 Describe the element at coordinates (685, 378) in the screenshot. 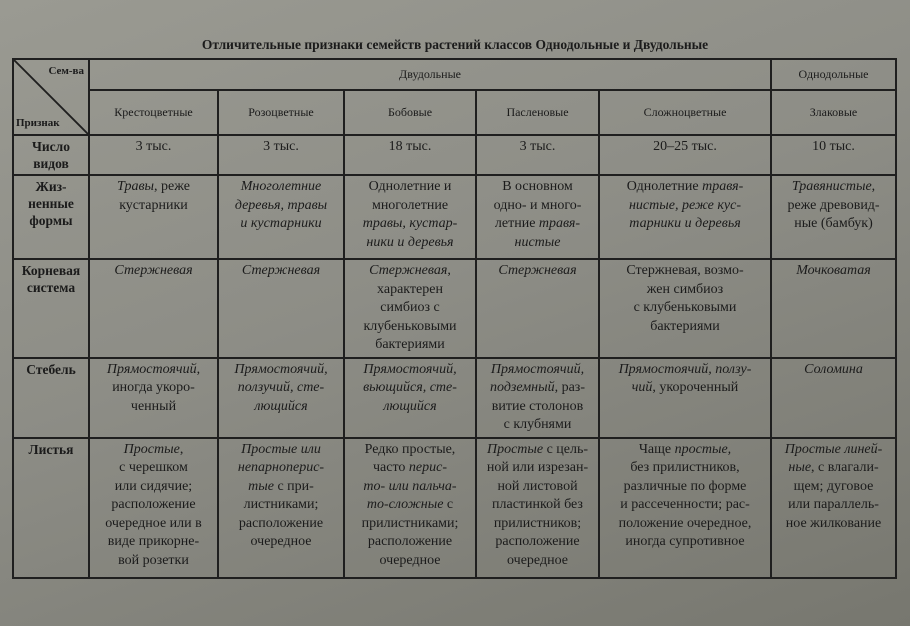

I see `italic-text: Прямостоячий, ползу- чий` at that location.